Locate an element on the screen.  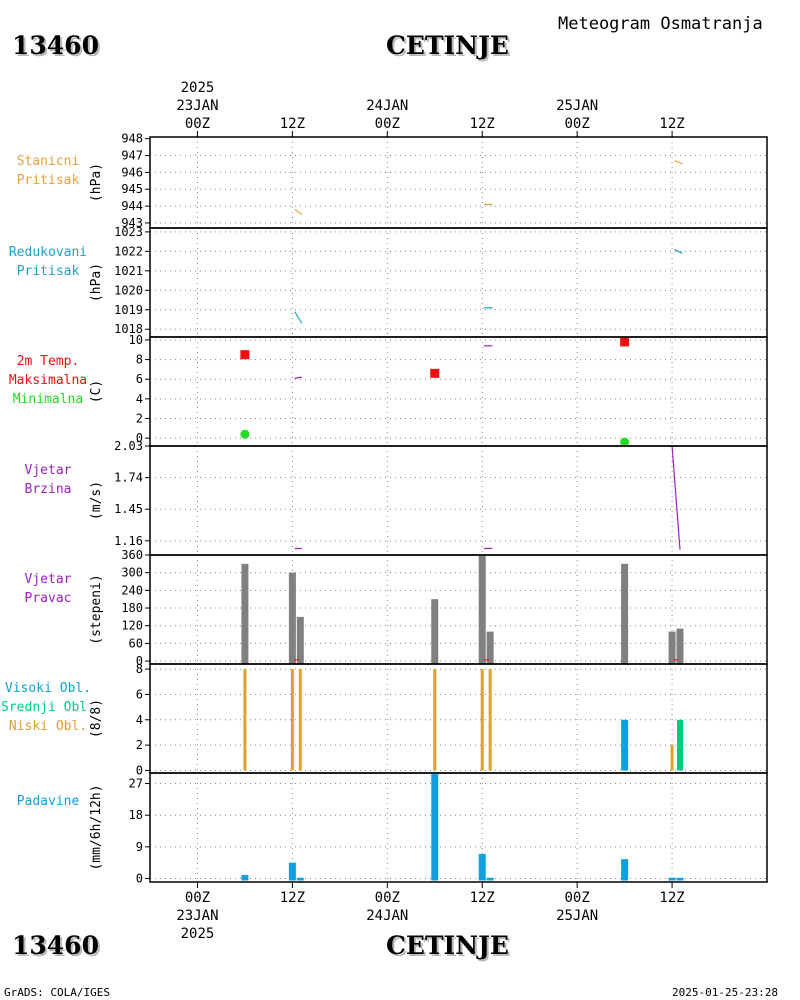
y-tick-label: 1022 is located at coordinates (128, 251).